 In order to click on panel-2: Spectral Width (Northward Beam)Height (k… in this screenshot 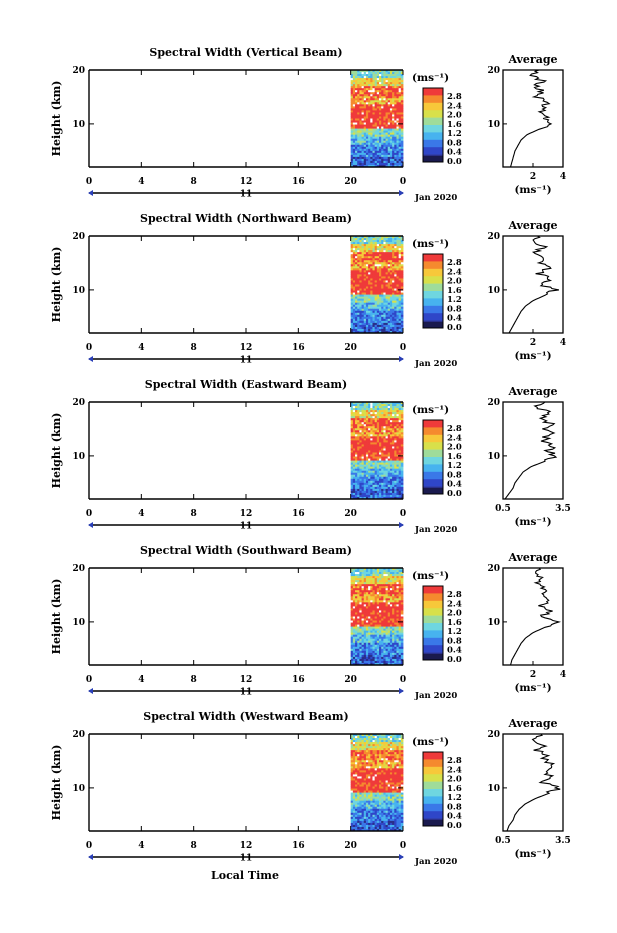, I will do `click(308, 290)`.